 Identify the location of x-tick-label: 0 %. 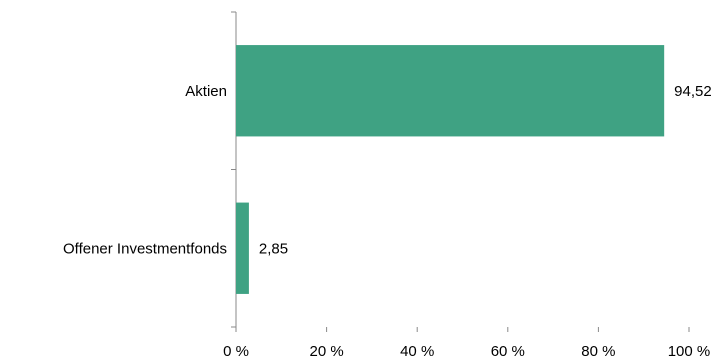
(236, 351).